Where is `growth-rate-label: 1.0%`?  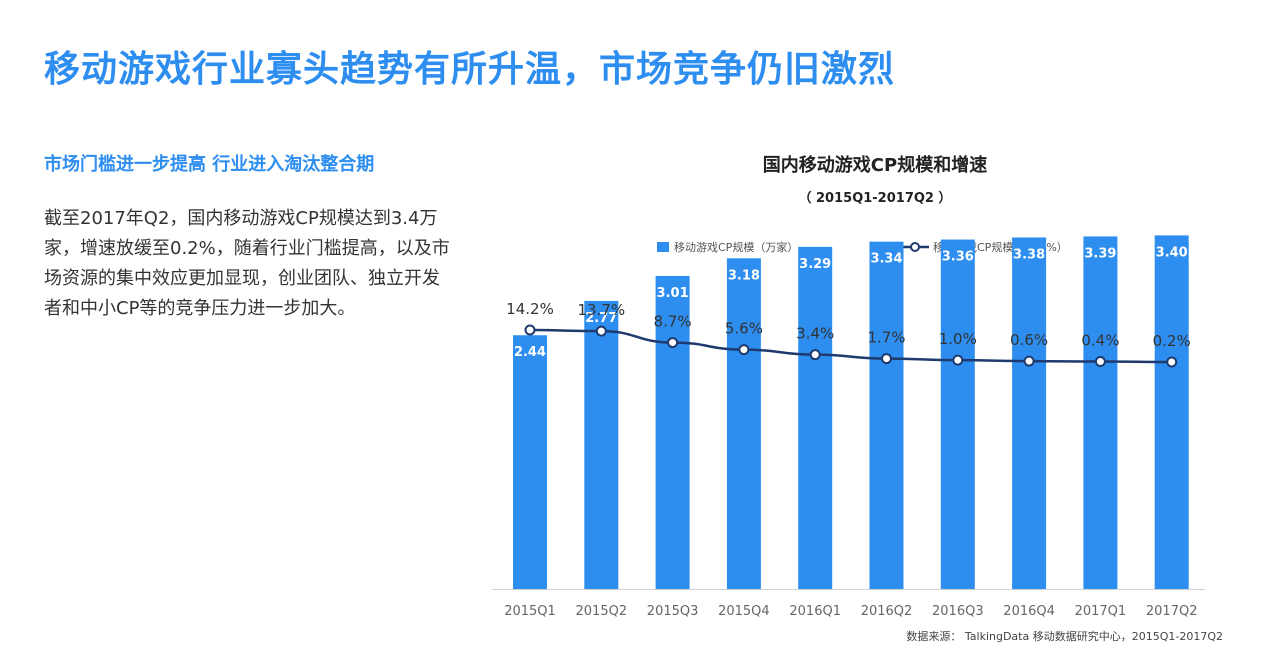
growth-rate-label: 1.0% is located at coordinates (958, 339).